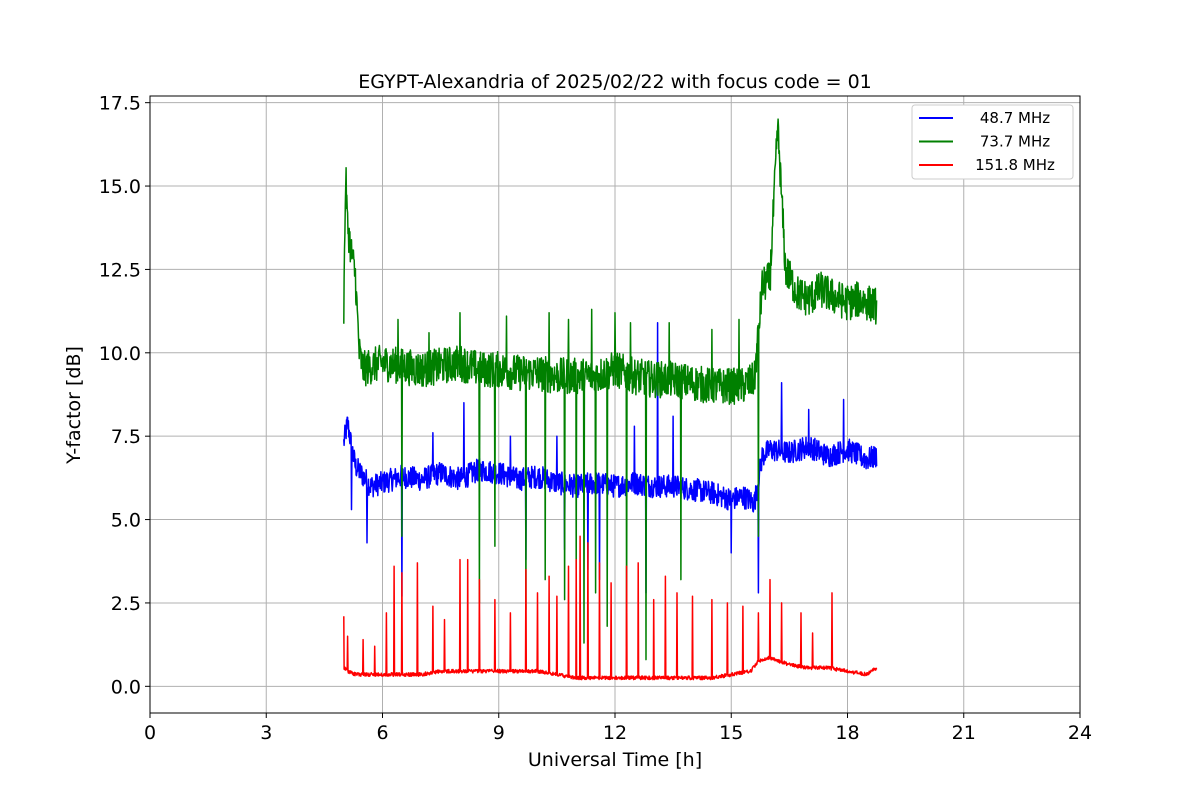 The height and width of the screenshot is (800, 1200). I want to click on y-tick-label: 7.5, so click(126, 437).